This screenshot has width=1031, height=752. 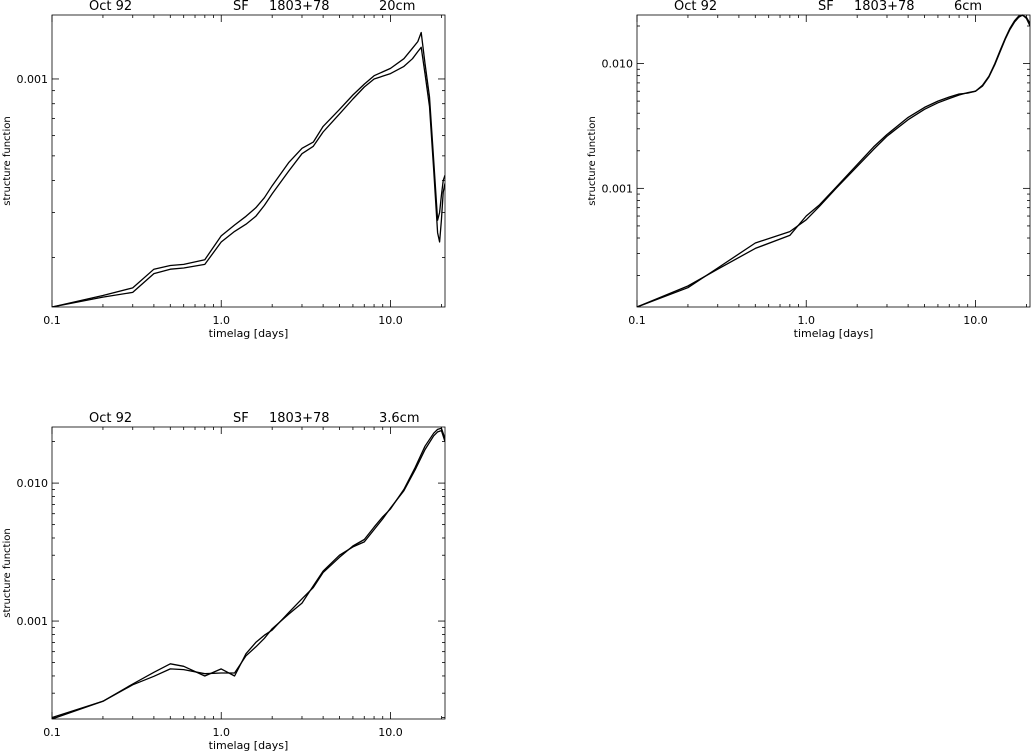 I want to click on chart-title-part: 3.6cm, so click(x=399, y=418).